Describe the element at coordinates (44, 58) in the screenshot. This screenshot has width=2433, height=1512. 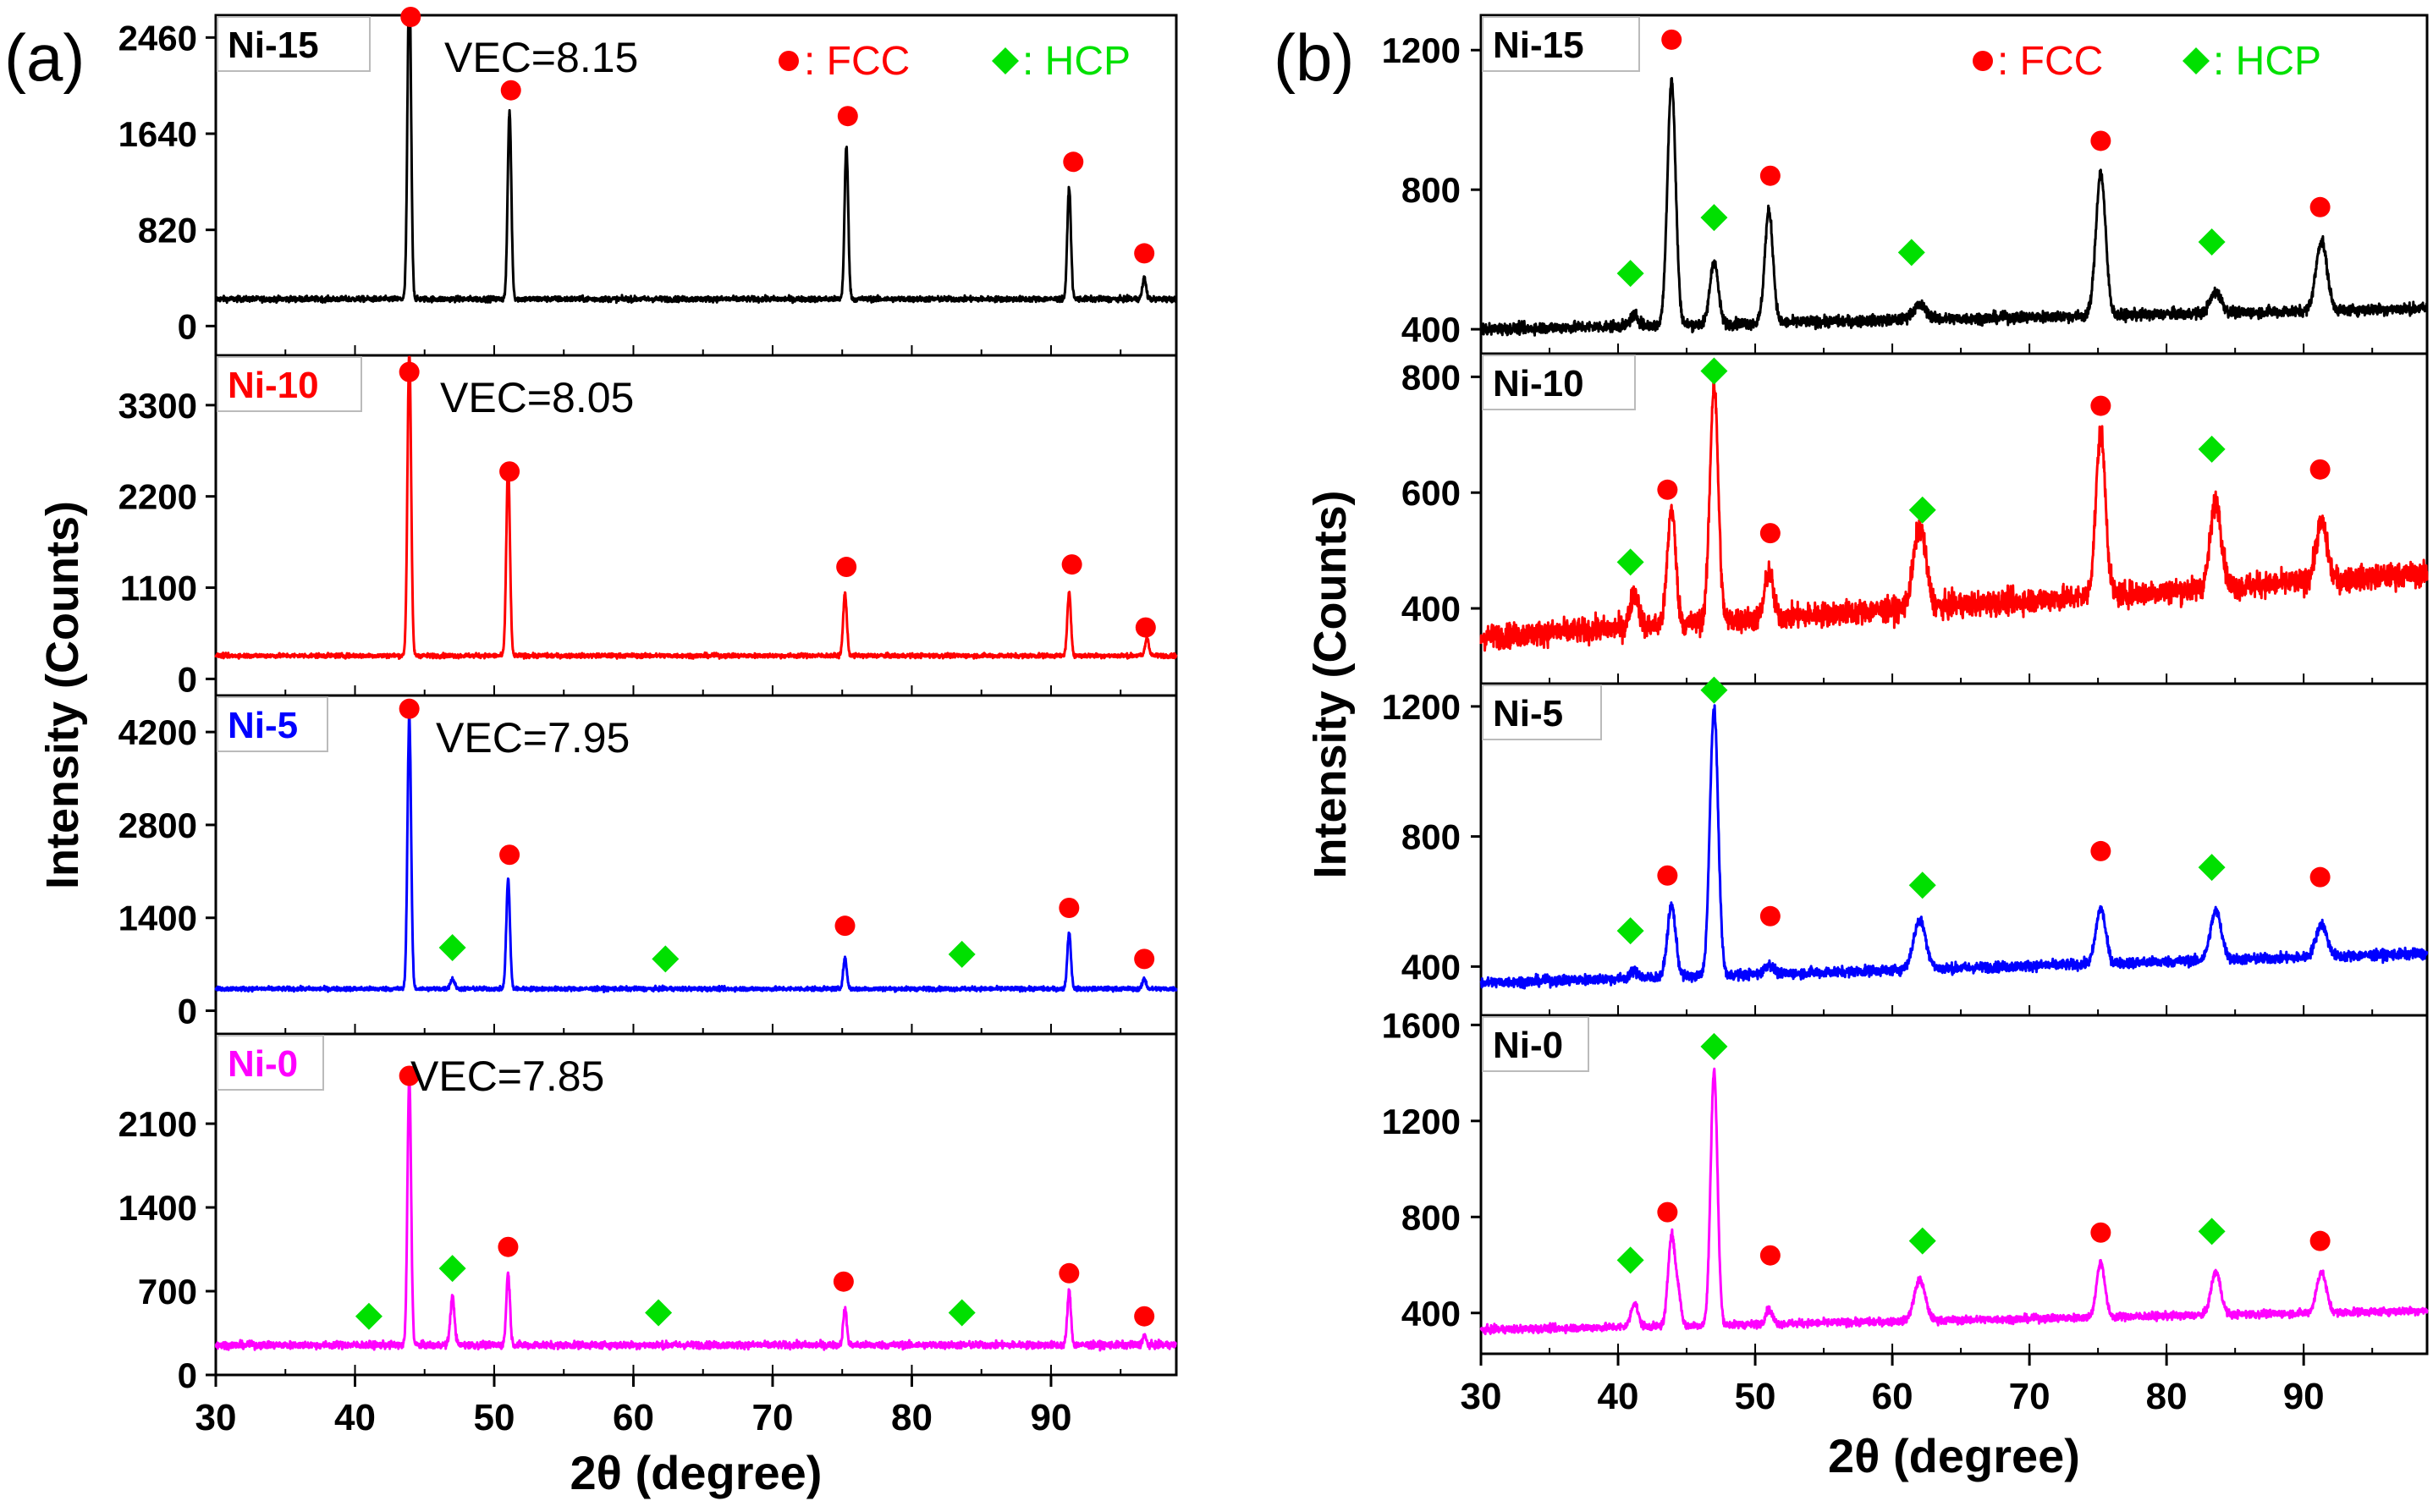
I see `panel-label: (a)` at that location.